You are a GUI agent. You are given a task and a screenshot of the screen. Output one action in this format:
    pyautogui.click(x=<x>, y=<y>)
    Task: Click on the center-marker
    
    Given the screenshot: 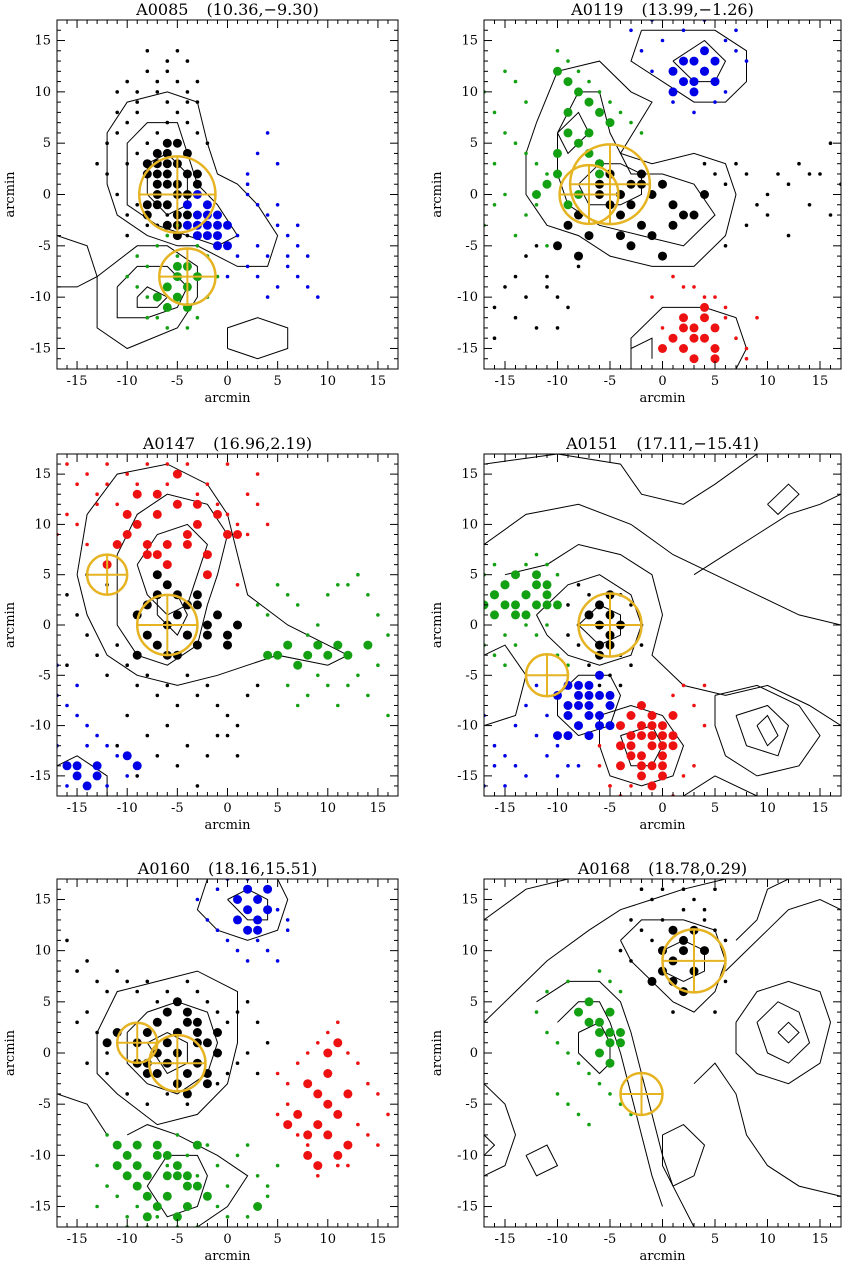 What is the action you would take?
    pyautogui.click(x=610, y=625)
    